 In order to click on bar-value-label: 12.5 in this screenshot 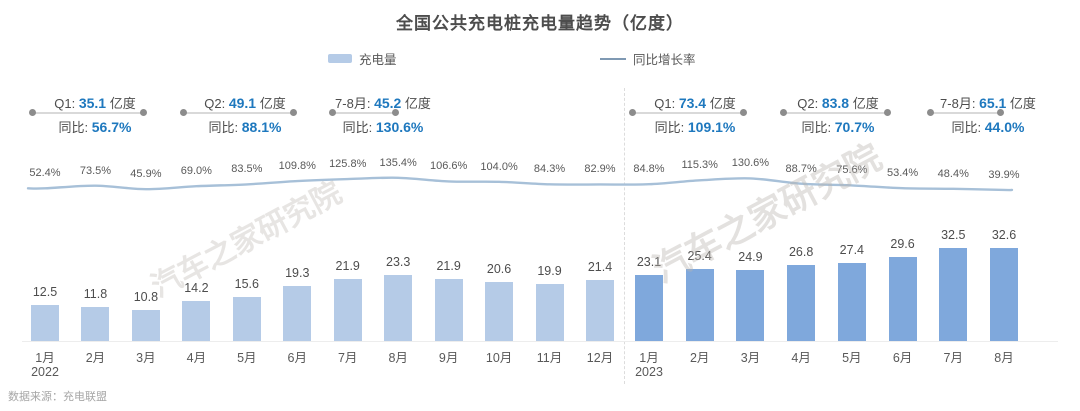, I will do `click(45, 292)`.